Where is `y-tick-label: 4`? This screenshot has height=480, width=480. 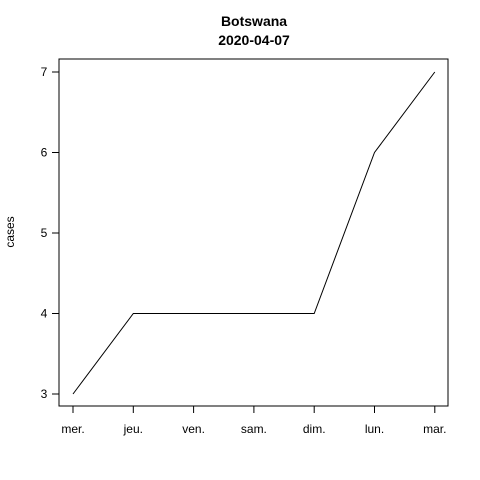 y-tick-label: 4 is located at coordinates (44, 314).